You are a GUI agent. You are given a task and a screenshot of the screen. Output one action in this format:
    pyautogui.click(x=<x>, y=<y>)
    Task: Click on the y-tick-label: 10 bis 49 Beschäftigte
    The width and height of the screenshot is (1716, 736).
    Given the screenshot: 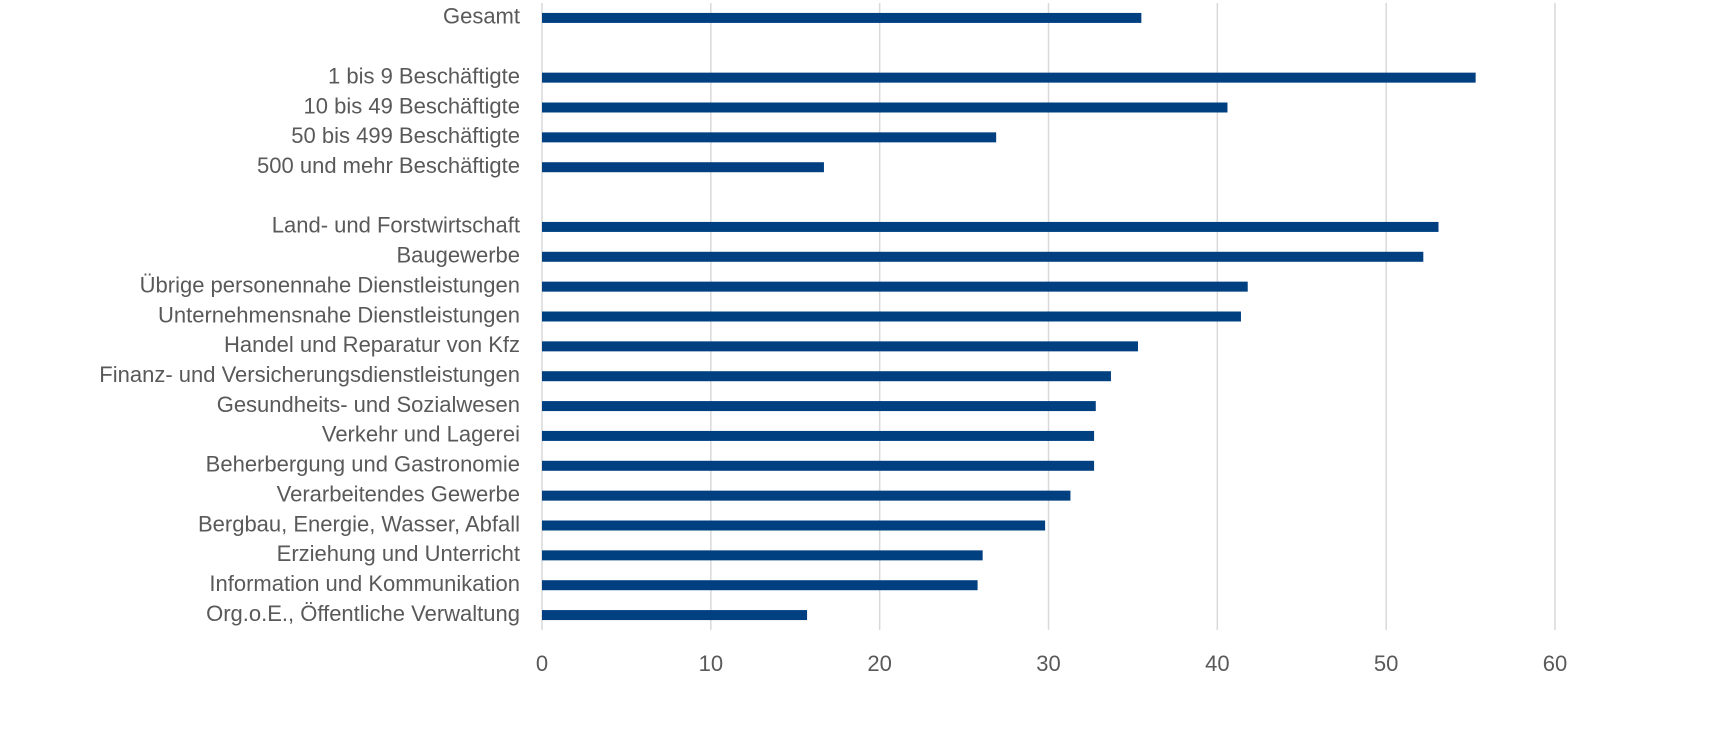 What is the action you would take?
    pyautogui.click(x=412, y=105)
    